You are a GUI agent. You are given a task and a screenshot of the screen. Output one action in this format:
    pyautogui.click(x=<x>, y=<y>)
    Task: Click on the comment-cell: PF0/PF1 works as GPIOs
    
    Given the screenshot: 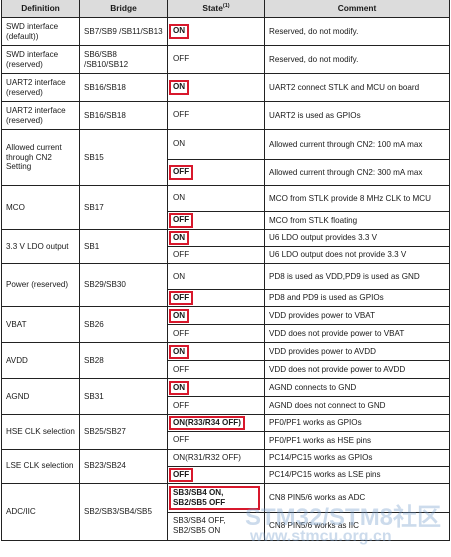 What is the action you would take?
    pyautogui.click(x=357, y=423)
    